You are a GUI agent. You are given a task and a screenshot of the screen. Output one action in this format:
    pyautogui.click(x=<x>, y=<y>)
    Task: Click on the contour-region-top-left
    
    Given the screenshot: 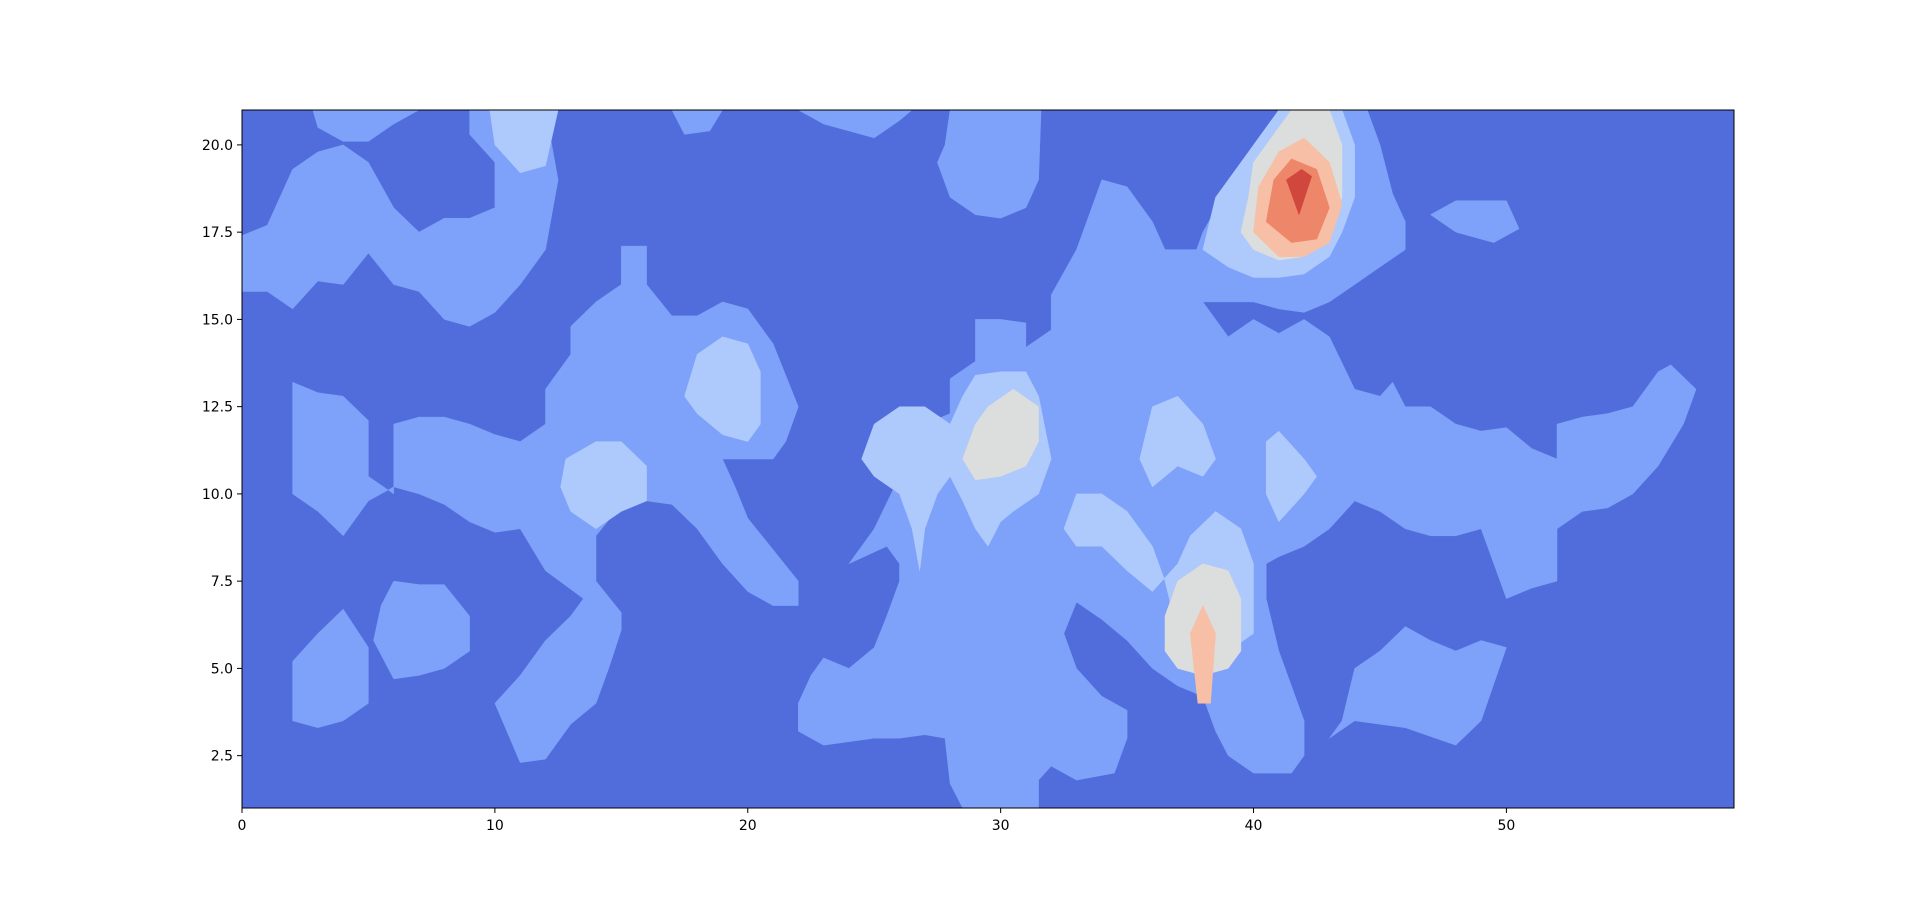 What is the action you would take?
    pyautogui.click(x=400, y=218)
    